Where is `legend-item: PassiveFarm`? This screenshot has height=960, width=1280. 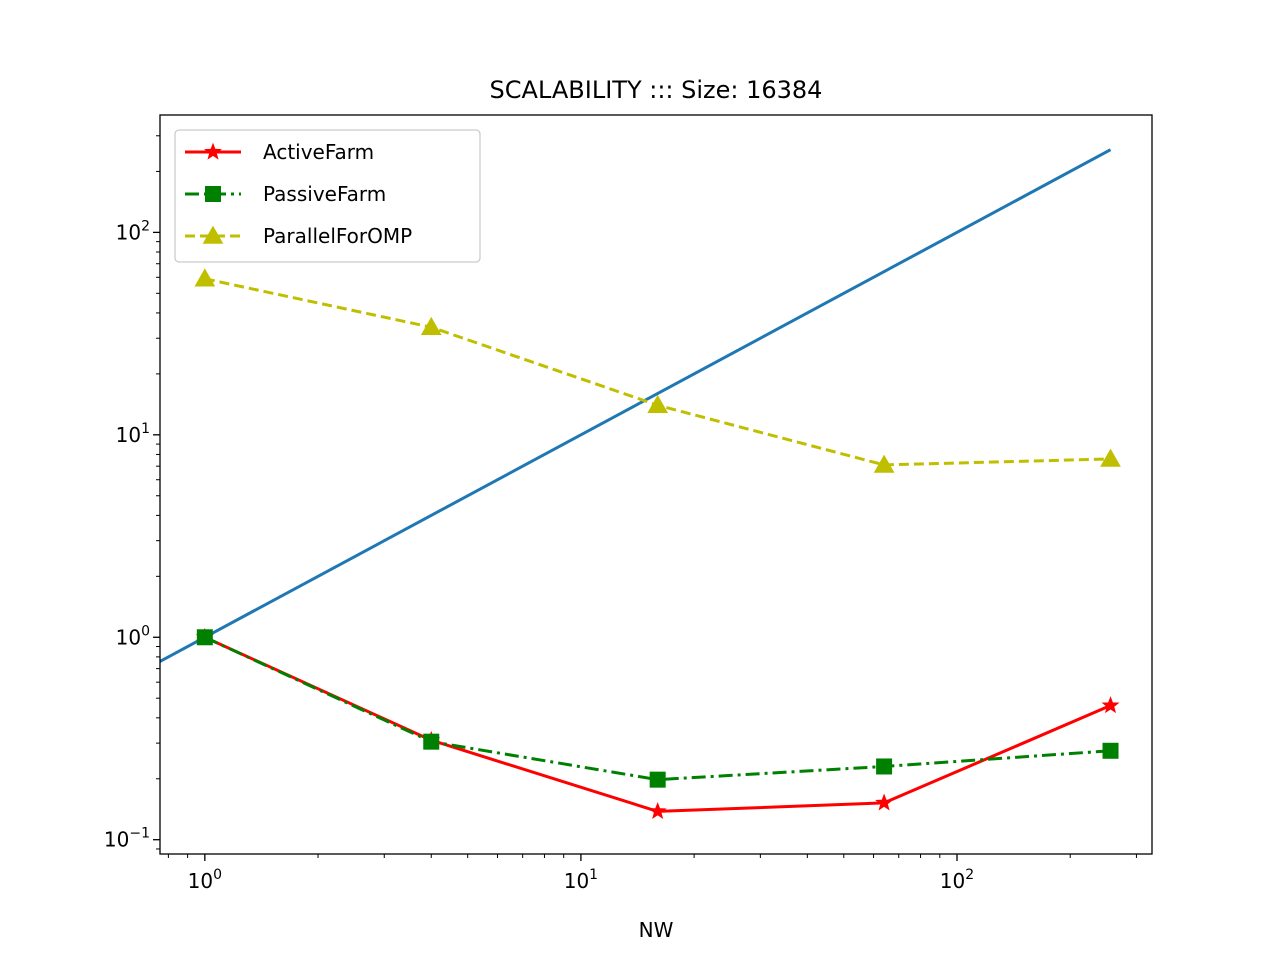
legend-item: PassiveFarm is located at coordinates (285, 194).